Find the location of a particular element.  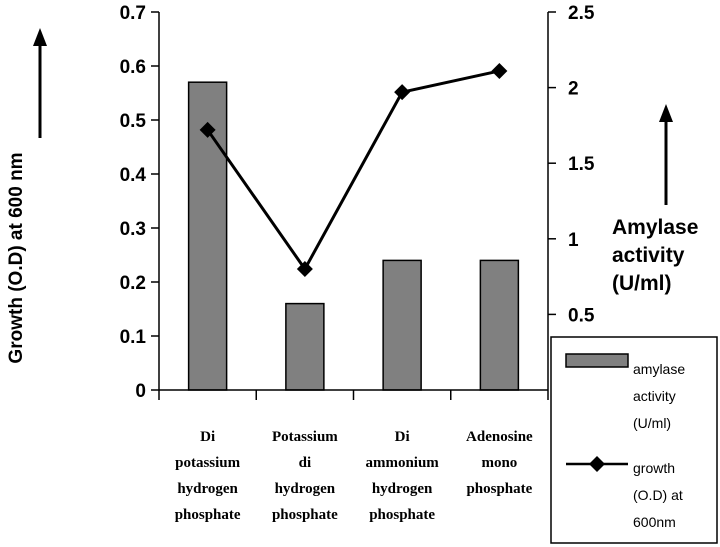

left-tick-label: 0.5 is located at coordinates (133, 121).